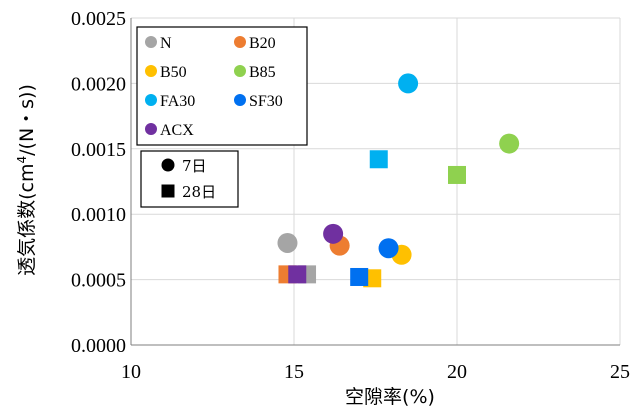  What do you see at coordinates (262, 43) in the screenshot?
I see `legend-label-b20: B20` at bounding box center [262, 43].